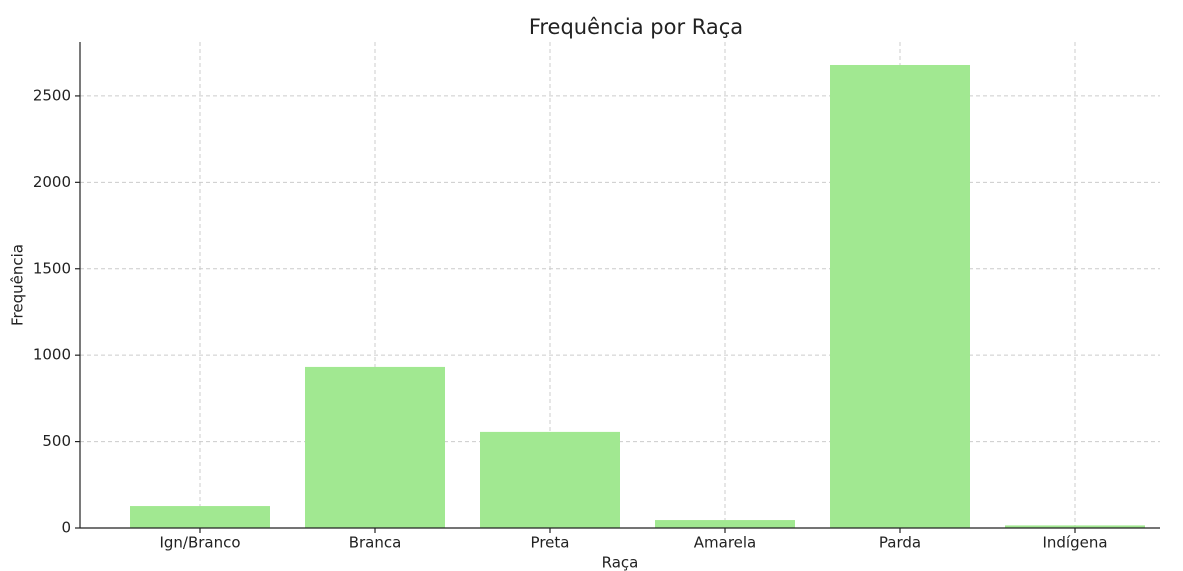 The image size is (1183, 571). Describe the element at coordinates (1074, 543) in the screenshot. I see `x-tick-label: Indígena` at that location.